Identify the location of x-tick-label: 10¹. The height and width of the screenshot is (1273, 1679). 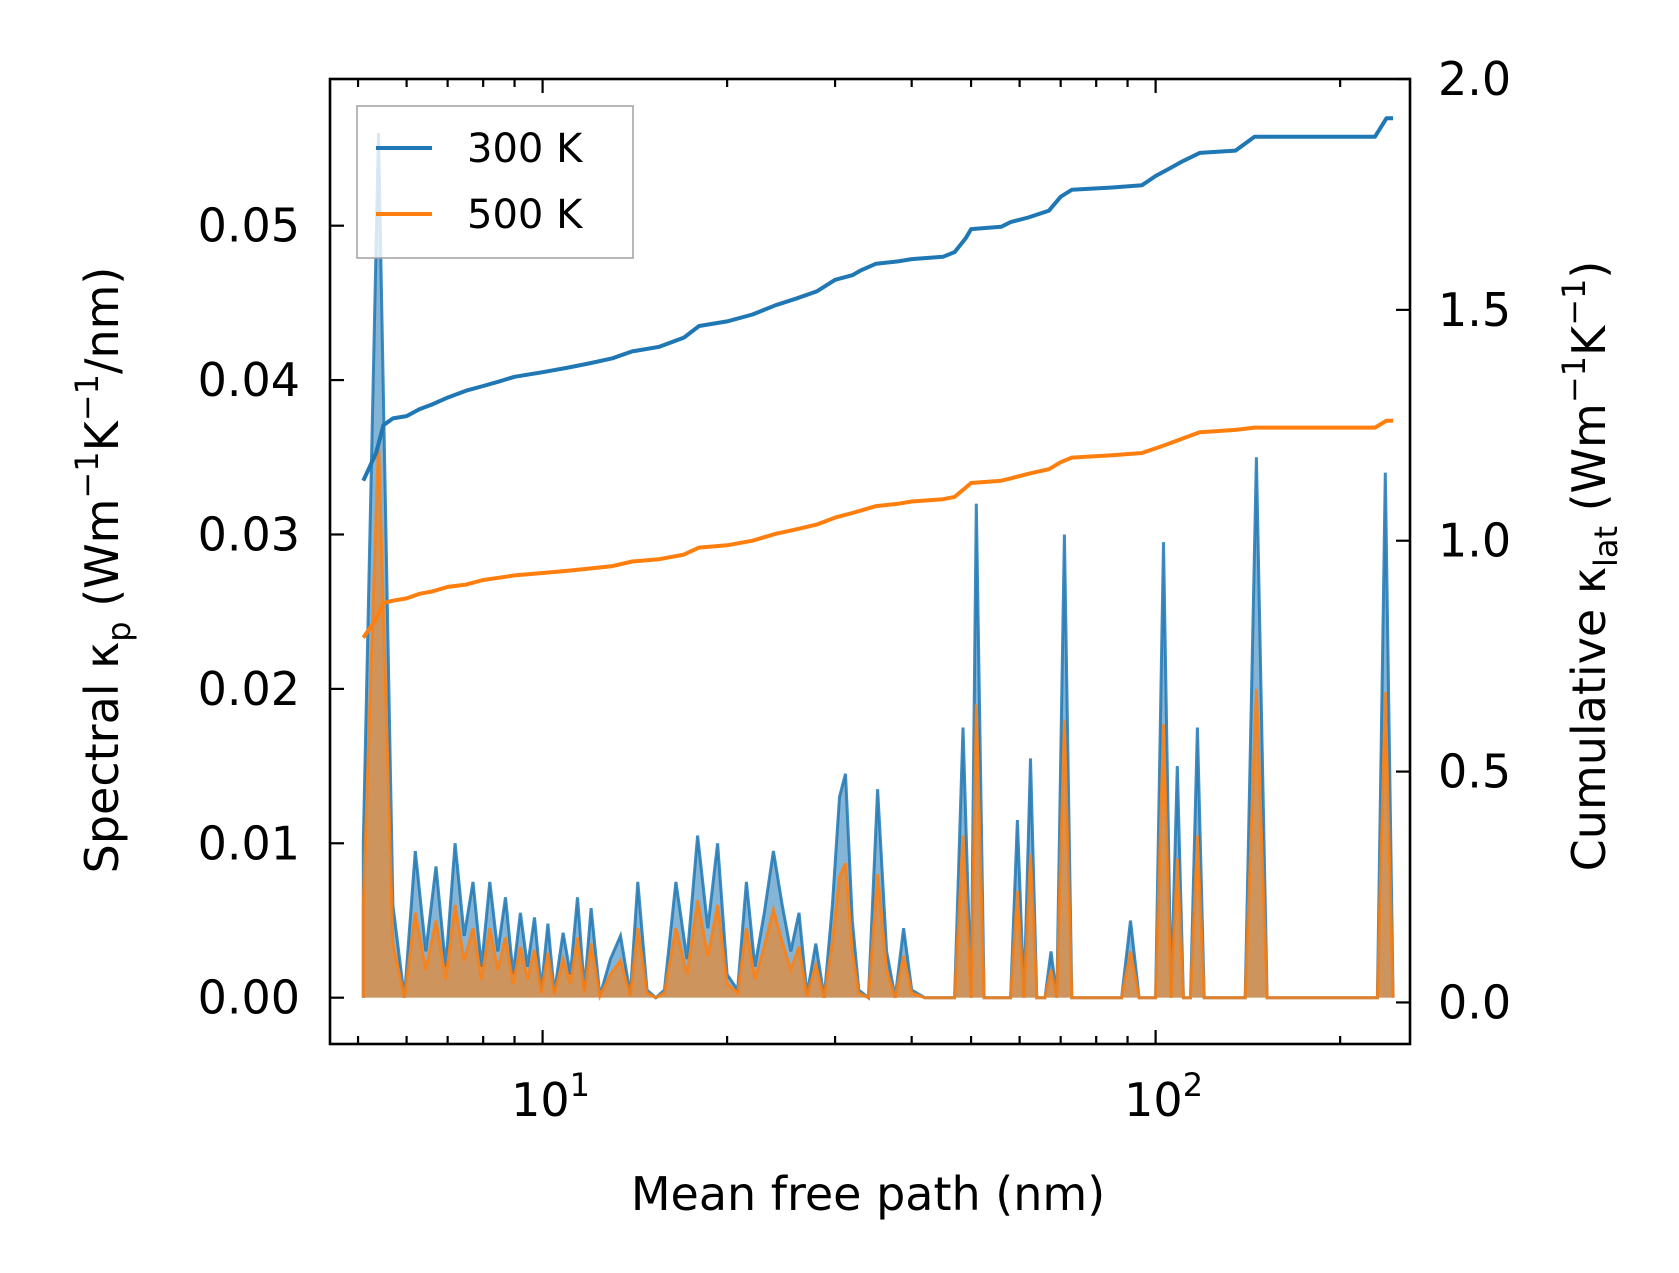
(550, 1096).